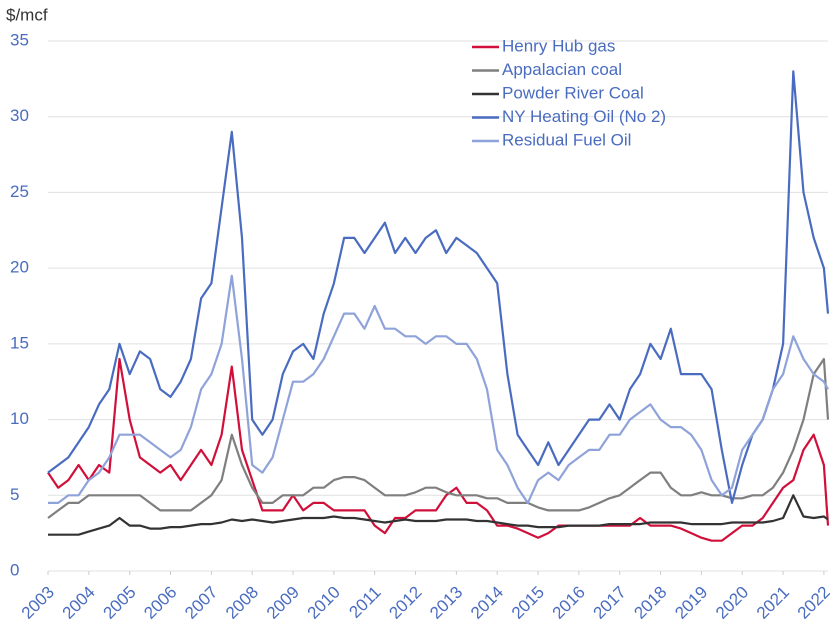 The image size is (830, 630). I want to click on y-tick-label: 10, so click(19, 418).